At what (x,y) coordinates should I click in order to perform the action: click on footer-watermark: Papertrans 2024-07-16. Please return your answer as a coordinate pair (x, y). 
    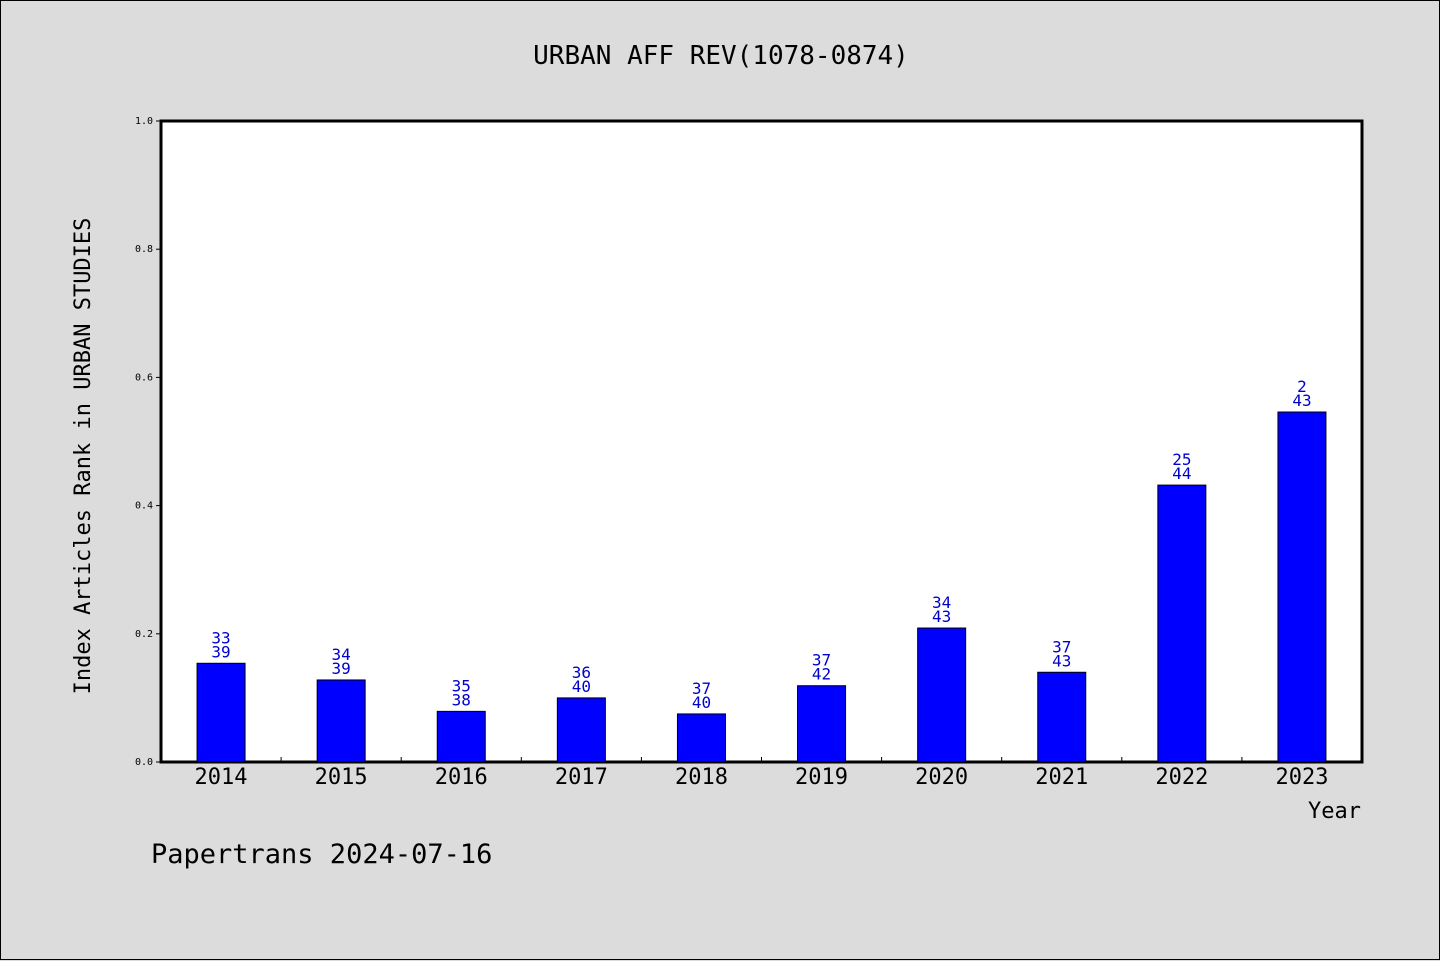
    Looking at the image, I should click on (321, 854).